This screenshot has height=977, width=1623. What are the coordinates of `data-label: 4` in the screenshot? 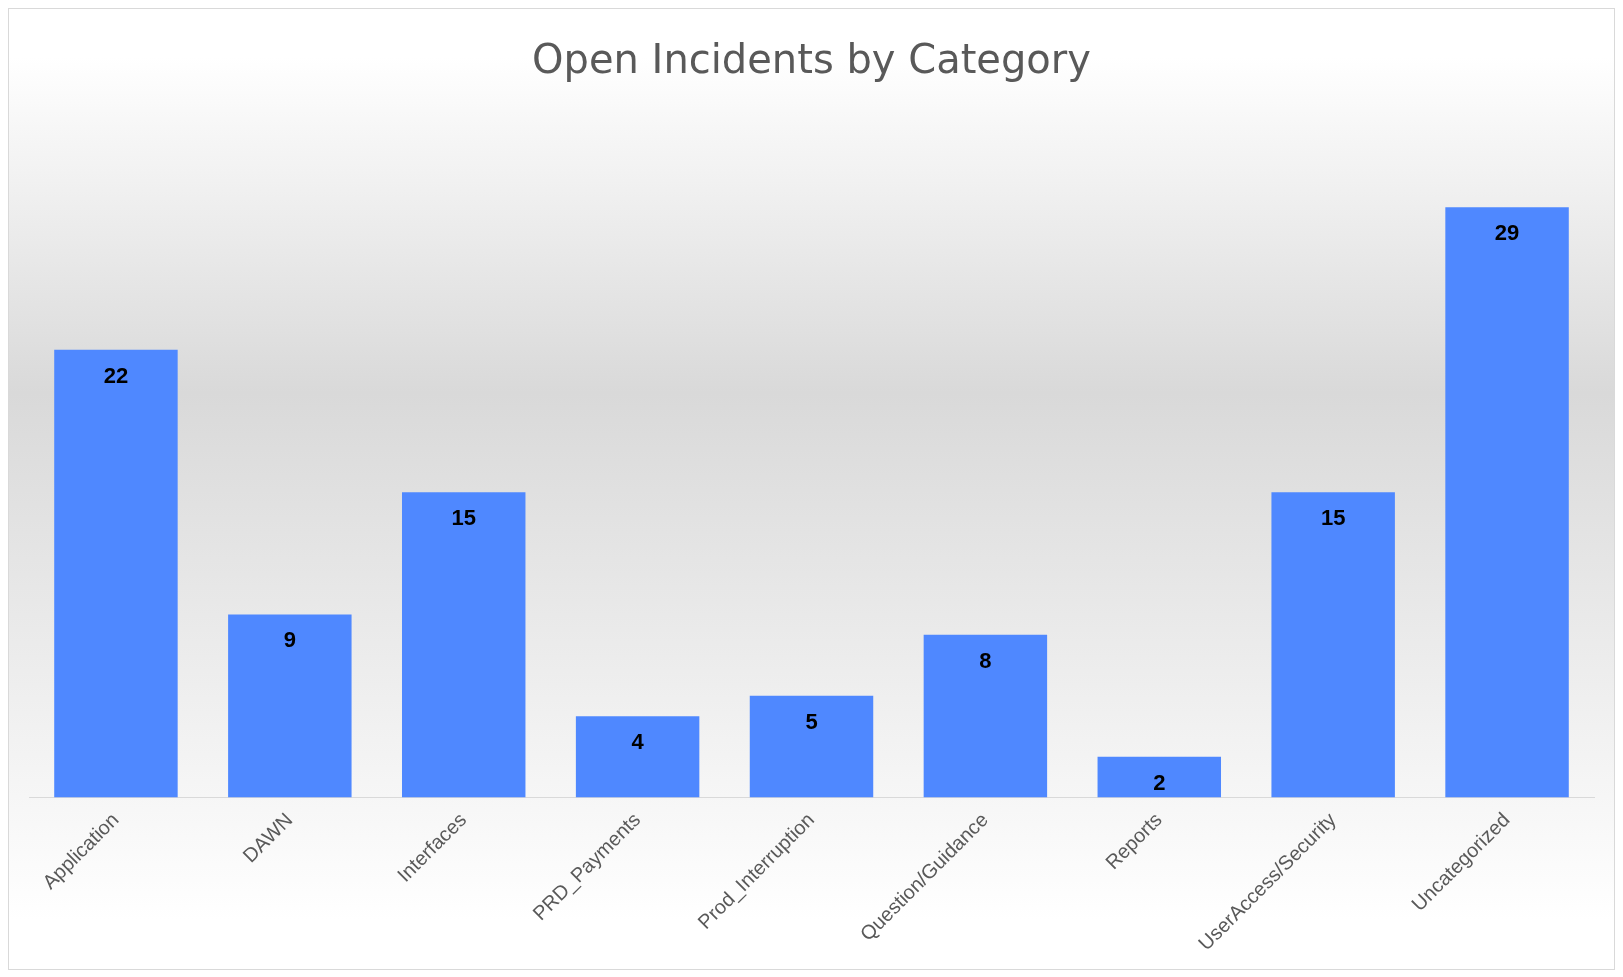 It's located at (638, 742).